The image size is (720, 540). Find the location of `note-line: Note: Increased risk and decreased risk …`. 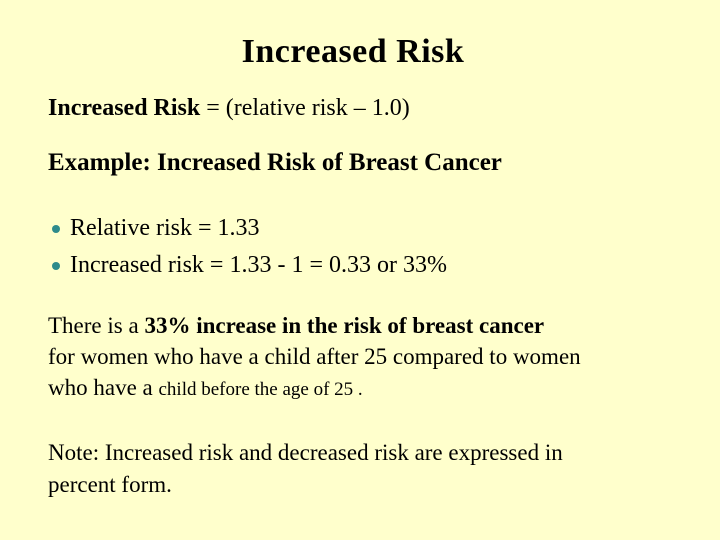

note-line: Note: Increased risk and decreased risk … is located at coordinates (305, 452).